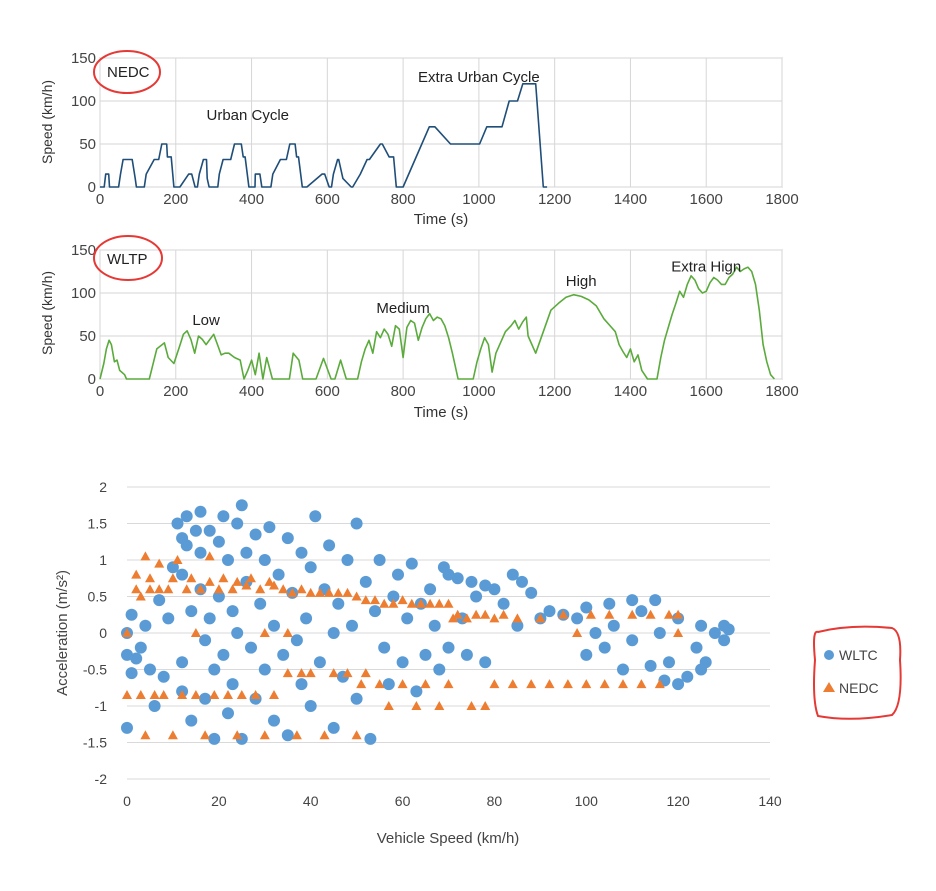 This screenshot has height=891, width=936. What do you see at coordinates (62, 633) in the screenshot?
I see `y-axis-label: Acceleration (m/s²)` at bounding box center [62, 633].